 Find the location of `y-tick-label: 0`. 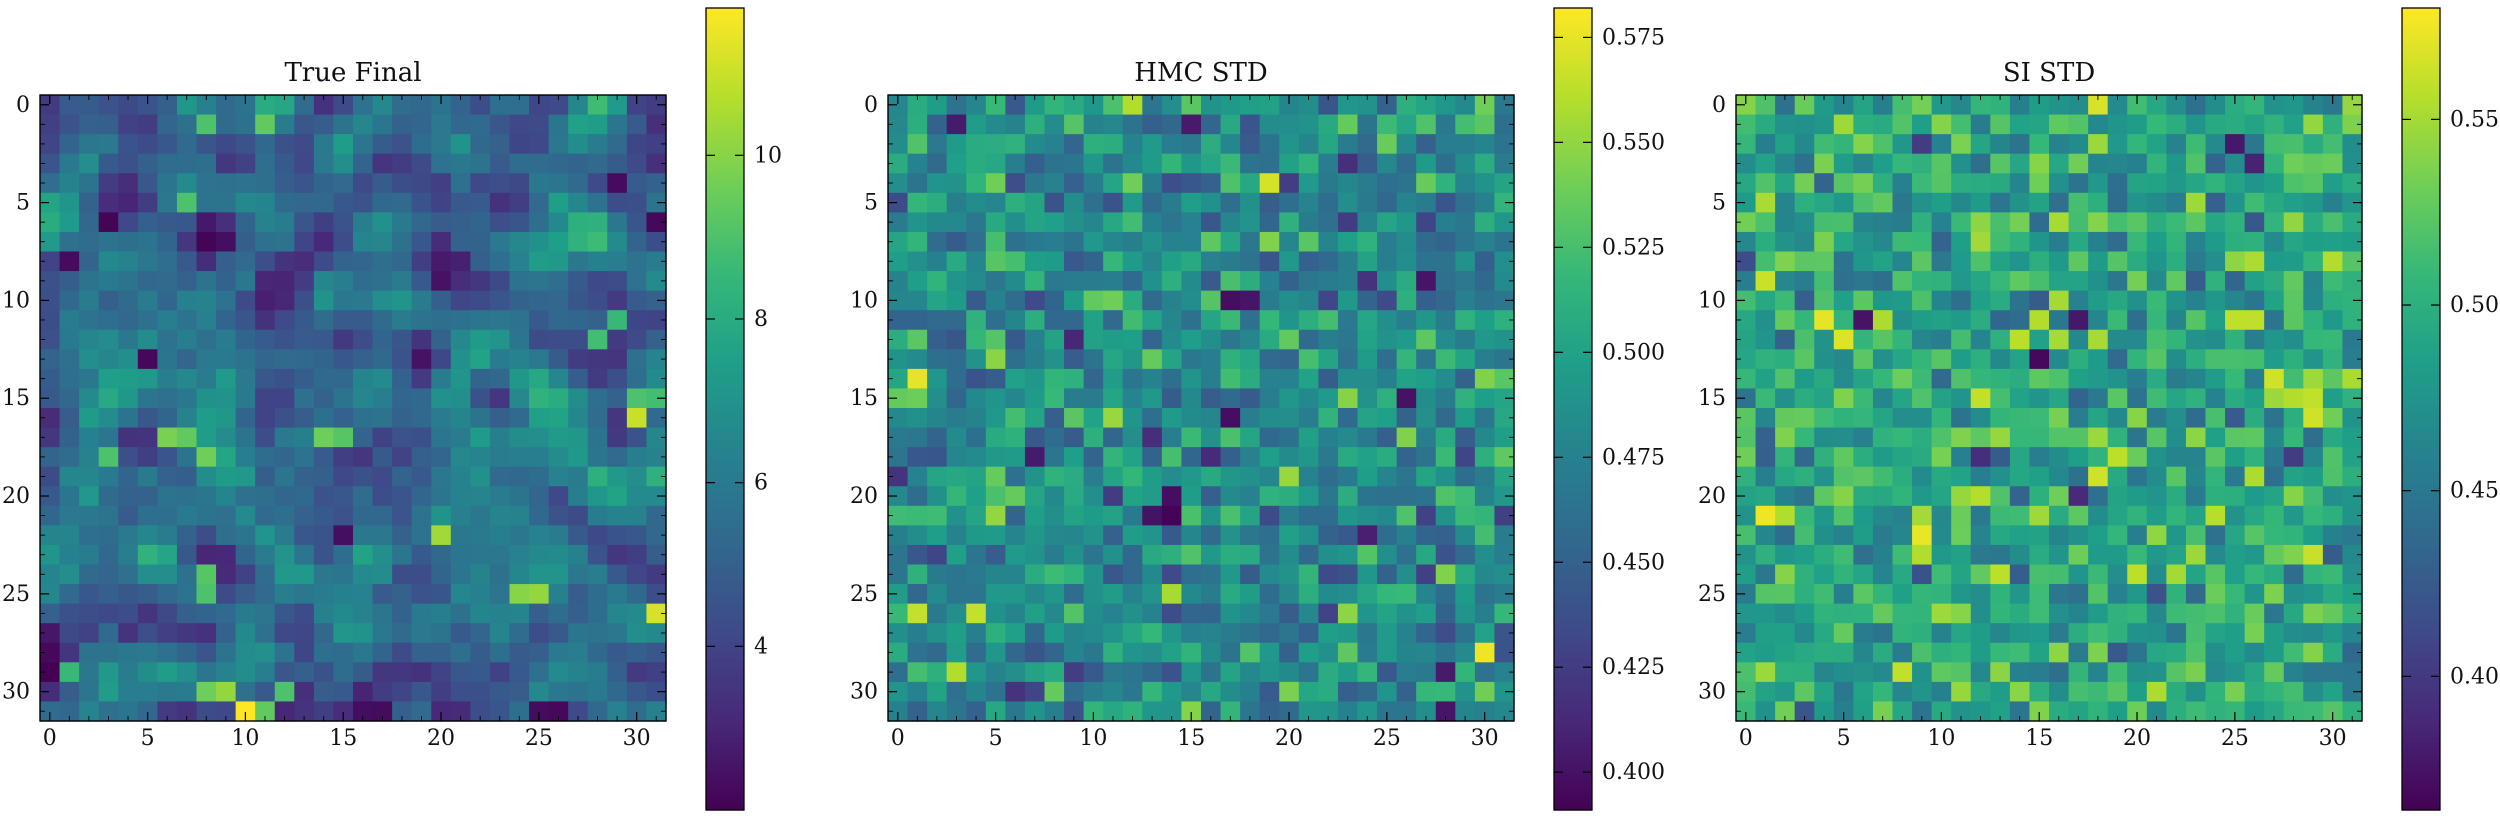

y-tick-label: 0 is located at coordinates (871, 105).